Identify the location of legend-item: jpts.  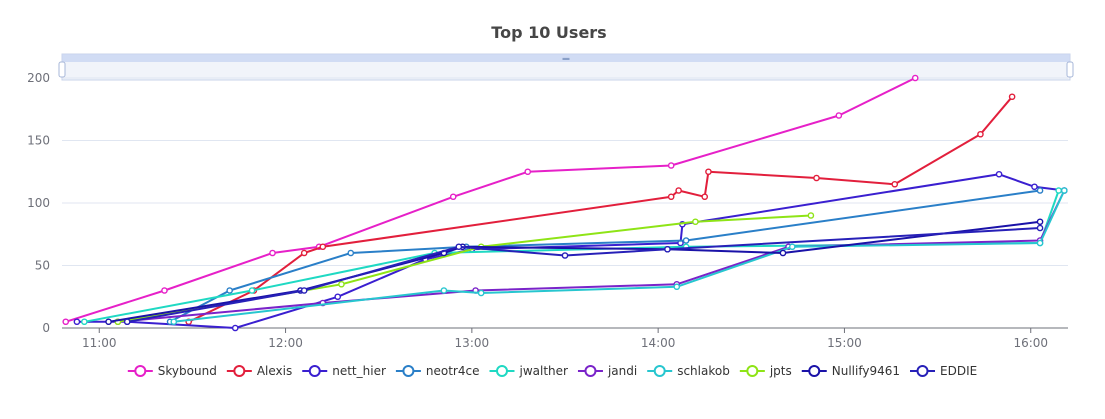
(765, 371).